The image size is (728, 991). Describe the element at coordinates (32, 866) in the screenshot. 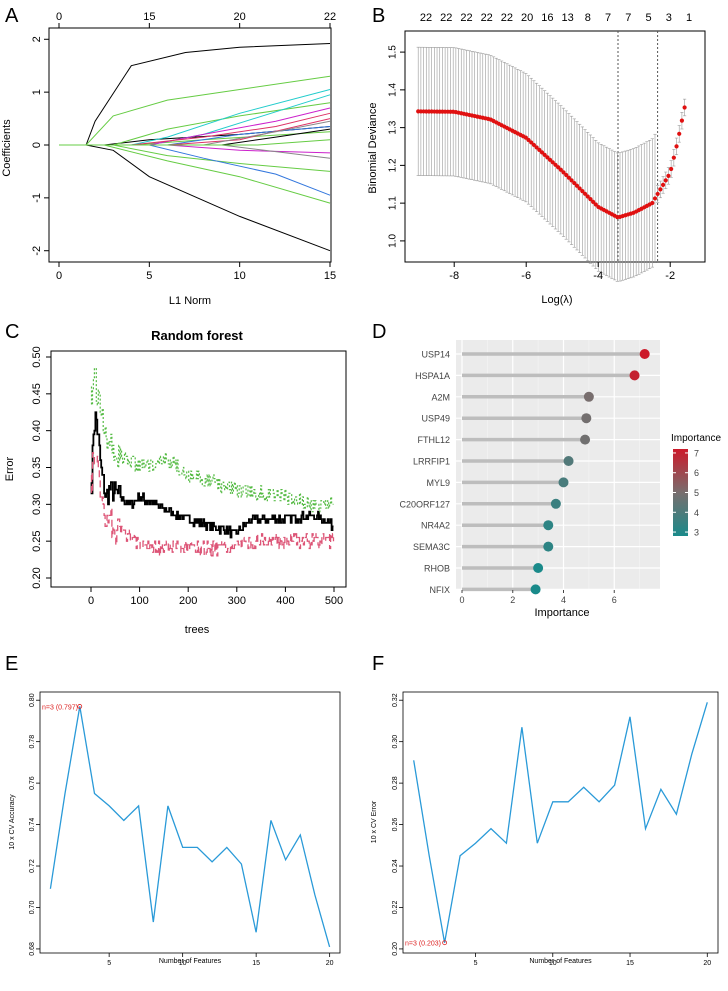

I see `panel-e-ytick-label: 0.72` at that location.